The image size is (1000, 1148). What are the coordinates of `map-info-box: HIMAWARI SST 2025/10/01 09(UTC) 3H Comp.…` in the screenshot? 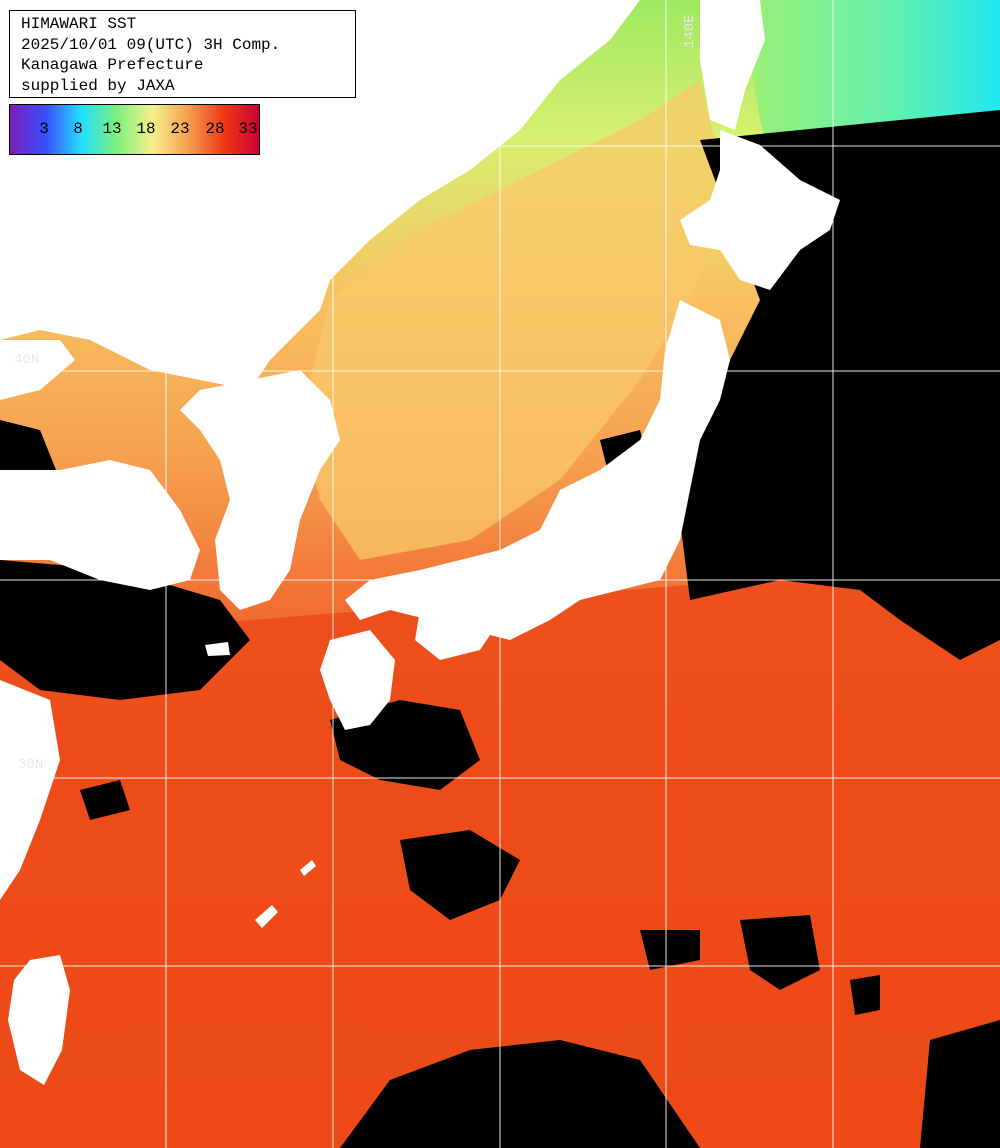 It's located at (182, 54).